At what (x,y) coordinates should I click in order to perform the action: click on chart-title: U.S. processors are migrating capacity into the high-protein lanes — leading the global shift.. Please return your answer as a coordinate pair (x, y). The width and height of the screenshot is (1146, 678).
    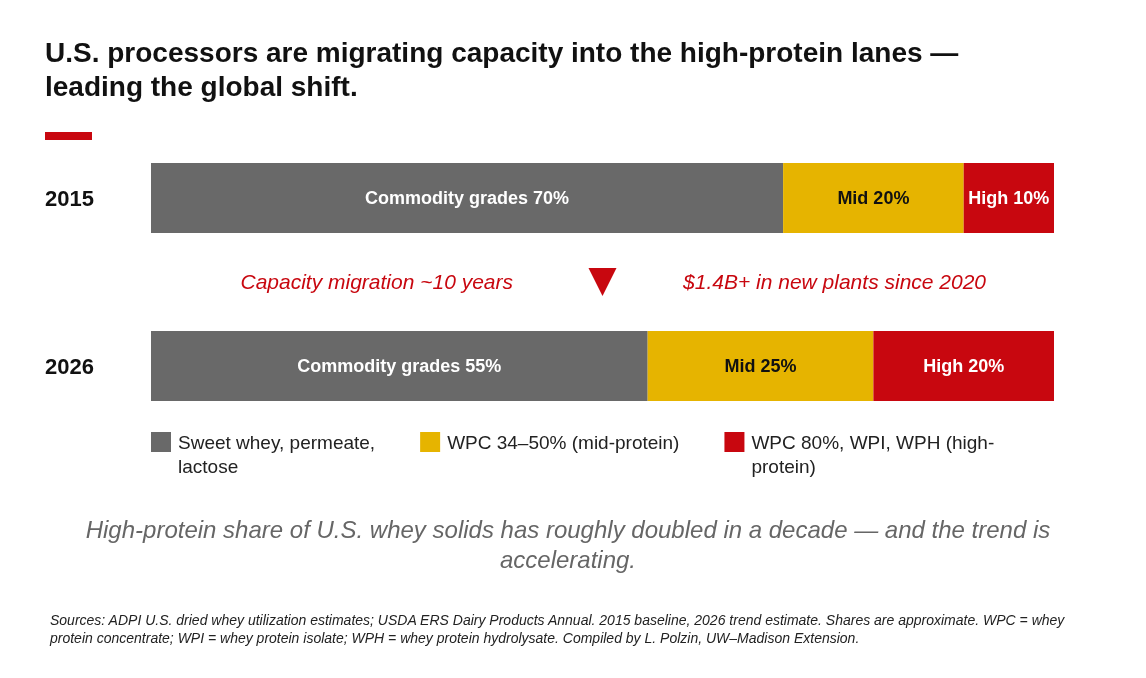
    Looking at the image, I should click on (502, 69).